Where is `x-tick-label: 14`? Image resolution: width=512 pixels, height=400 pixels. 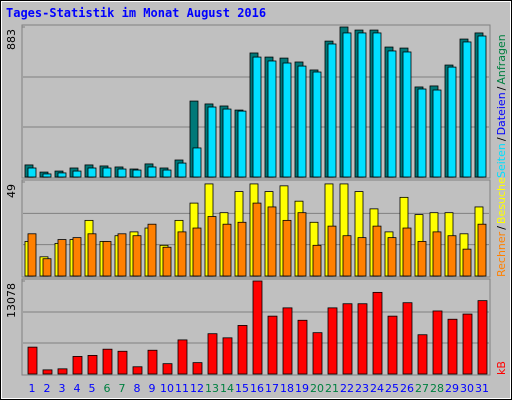
x-tick-label: 14 is located at coordinates (227, 388).